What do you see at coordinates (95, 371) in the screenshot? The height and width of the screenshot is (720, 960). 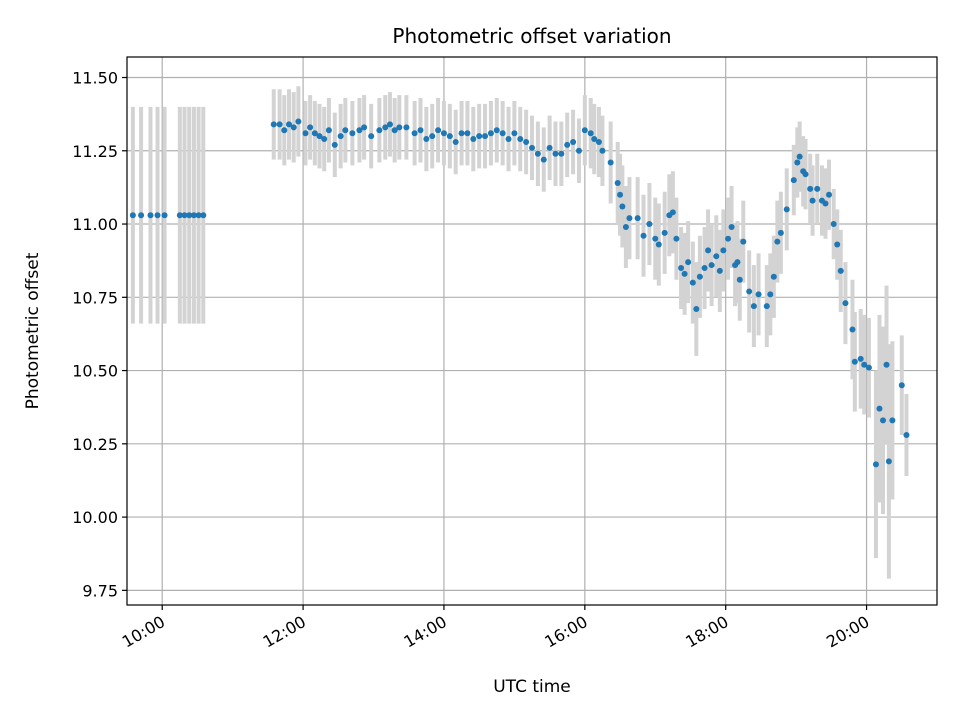 I see `y-tick-label: 10.50` at bounding box center [95, 371].